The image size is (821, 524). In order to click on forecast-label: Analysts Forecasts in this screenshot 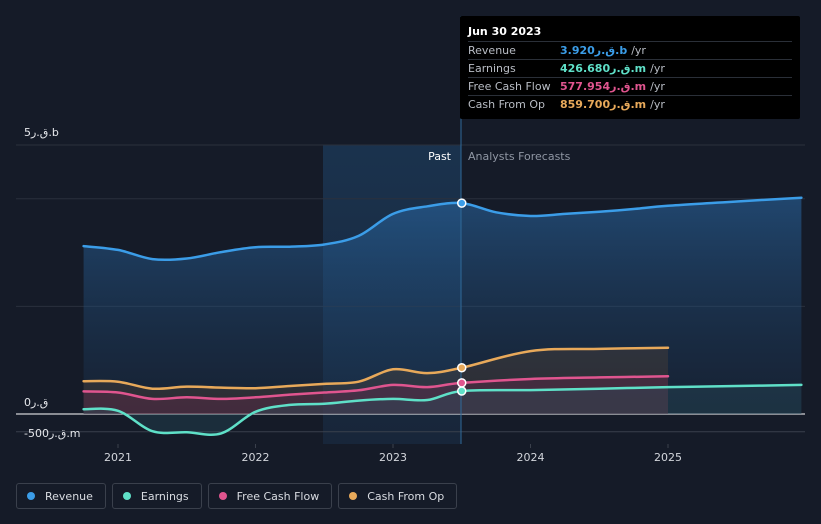, I will do `click(519, 156)`.